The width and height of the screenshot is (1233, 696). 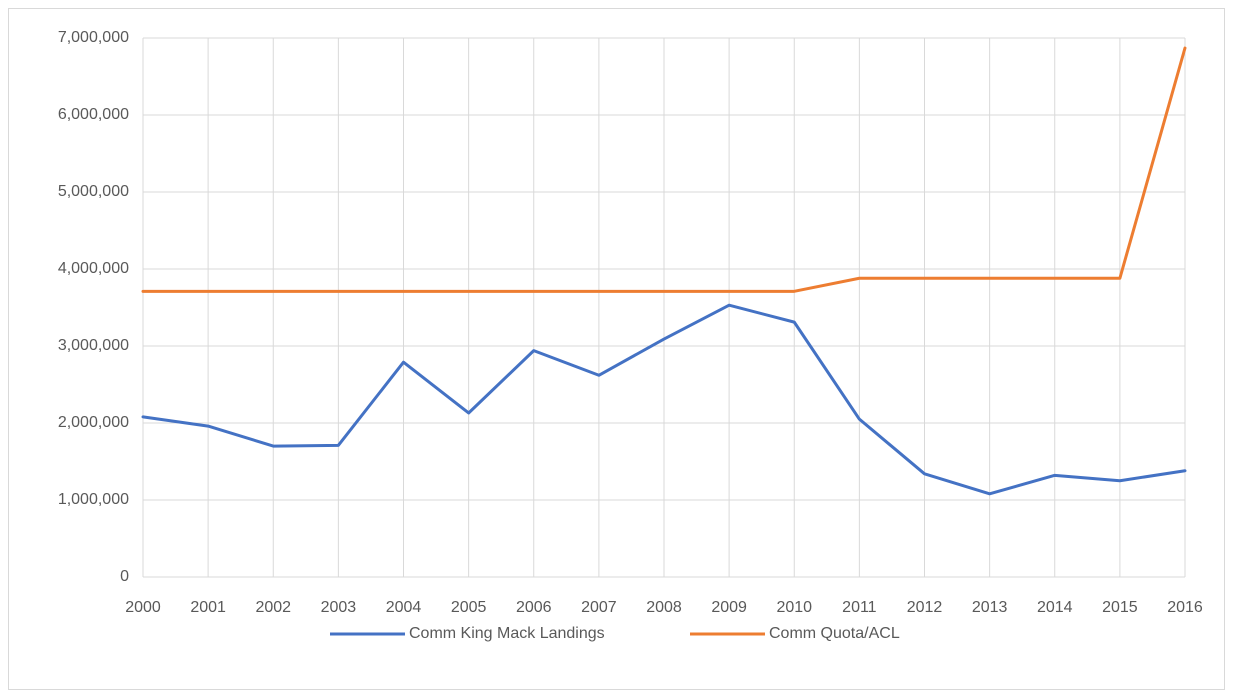 I want to click on y-tick-label: 5,000,000, so click(x=93, y=191).